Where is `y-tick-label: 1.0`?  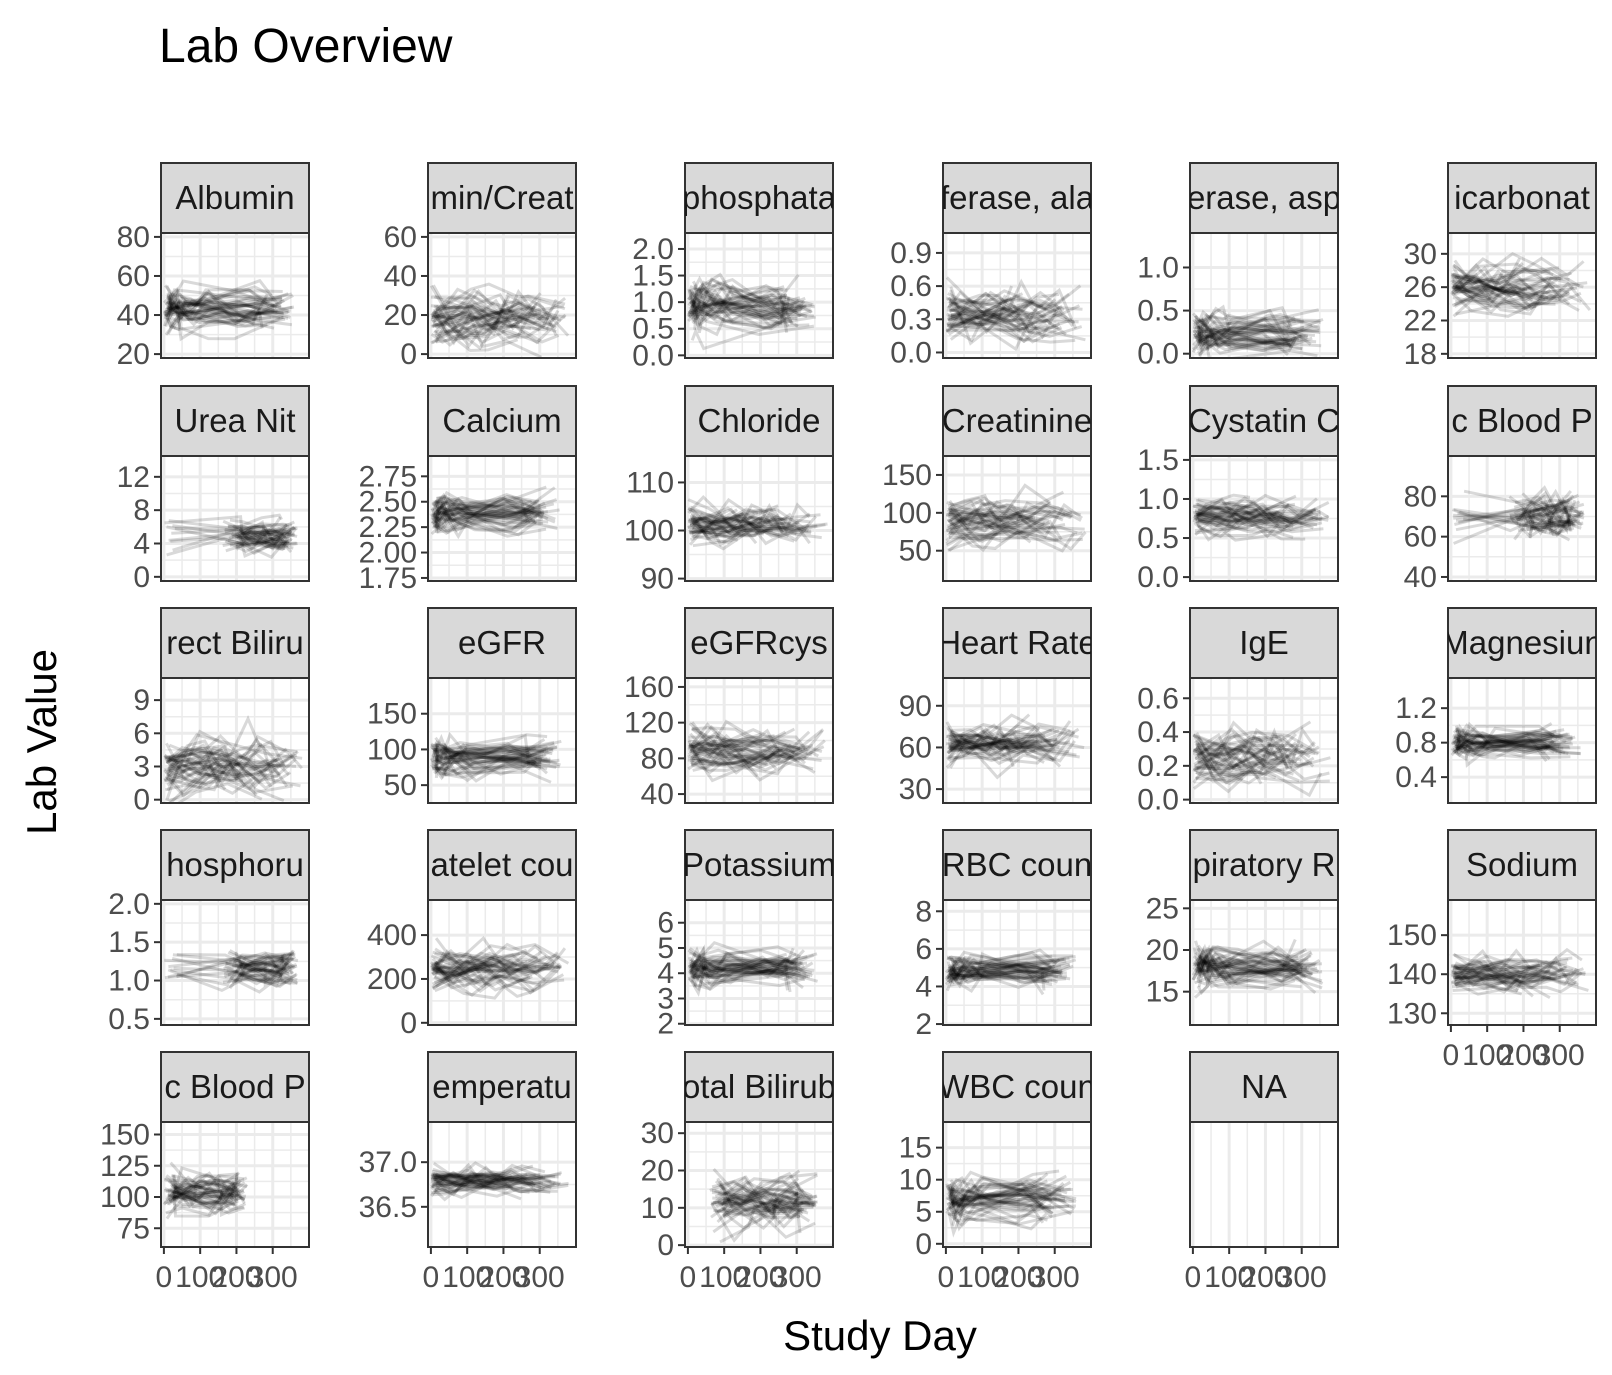
y-tick-label: 1.0 is located at coordinates (653, 302).